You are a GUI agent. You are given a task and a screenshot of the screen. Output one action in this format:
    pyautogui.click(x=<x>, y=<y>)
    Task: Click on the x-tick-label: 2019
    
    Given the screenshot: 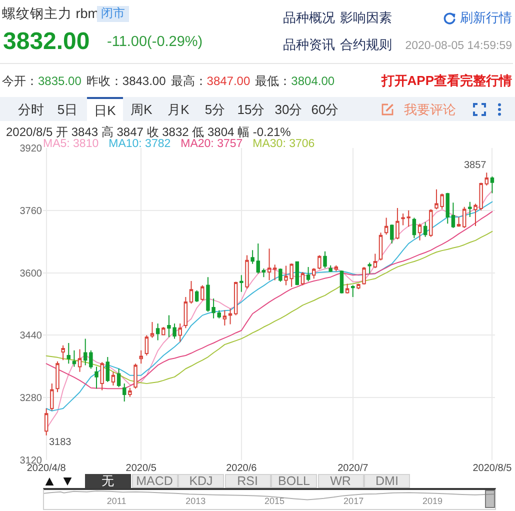 What is the action you would take?
    pyautogui.click(x=432, y=501)
    